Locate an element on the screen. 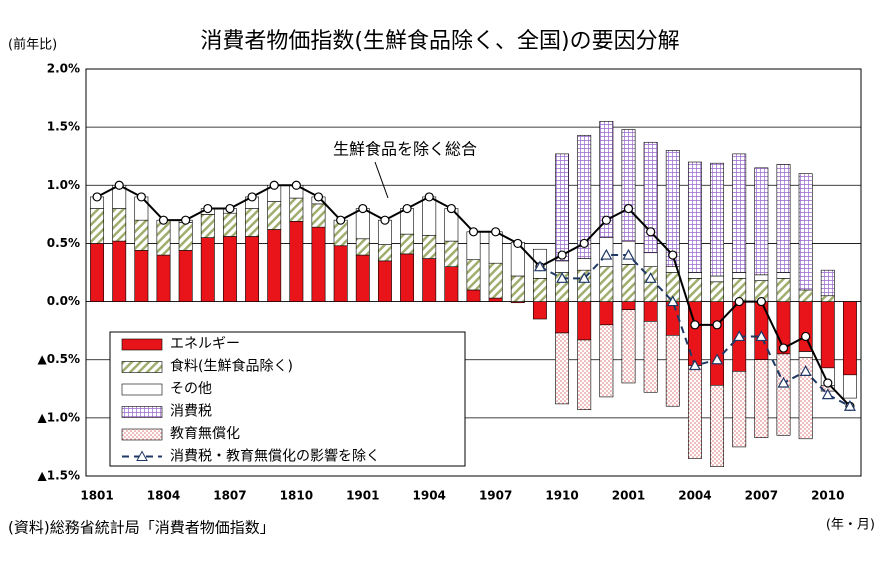 This screenshot has width=885, height=572. x-tick-label: 2001 is located at coordinates (628, 496).